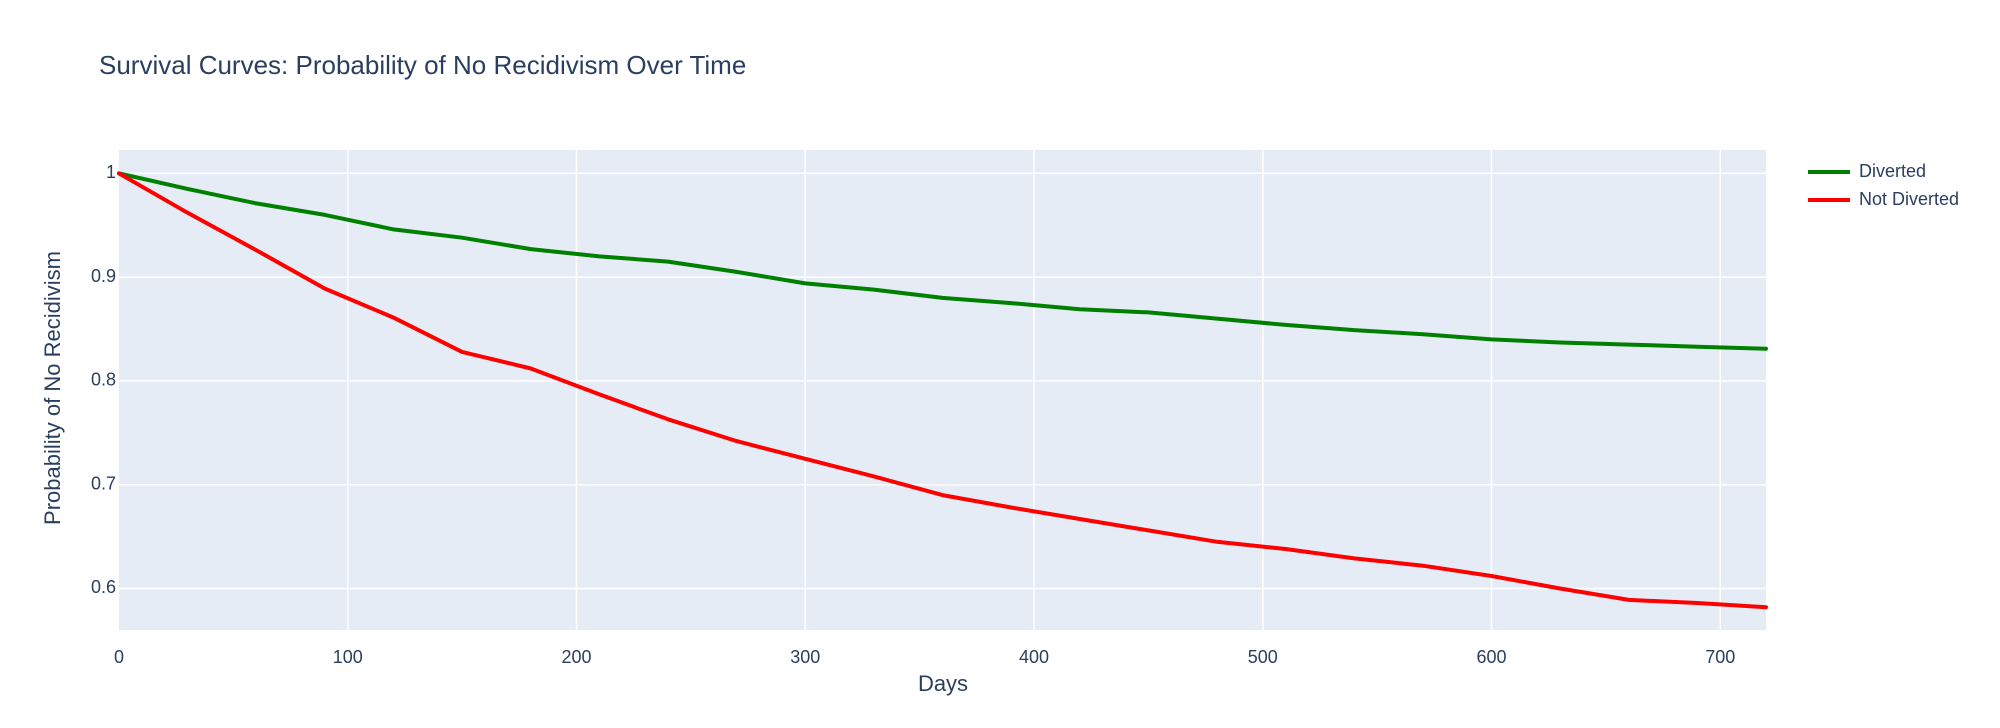 This screenshot has width=2000, height=728. What do you see at coordinates (1892, 171) in the screenshot?
I see `legend-label: Diverted` at bounding box center [1892, 171].